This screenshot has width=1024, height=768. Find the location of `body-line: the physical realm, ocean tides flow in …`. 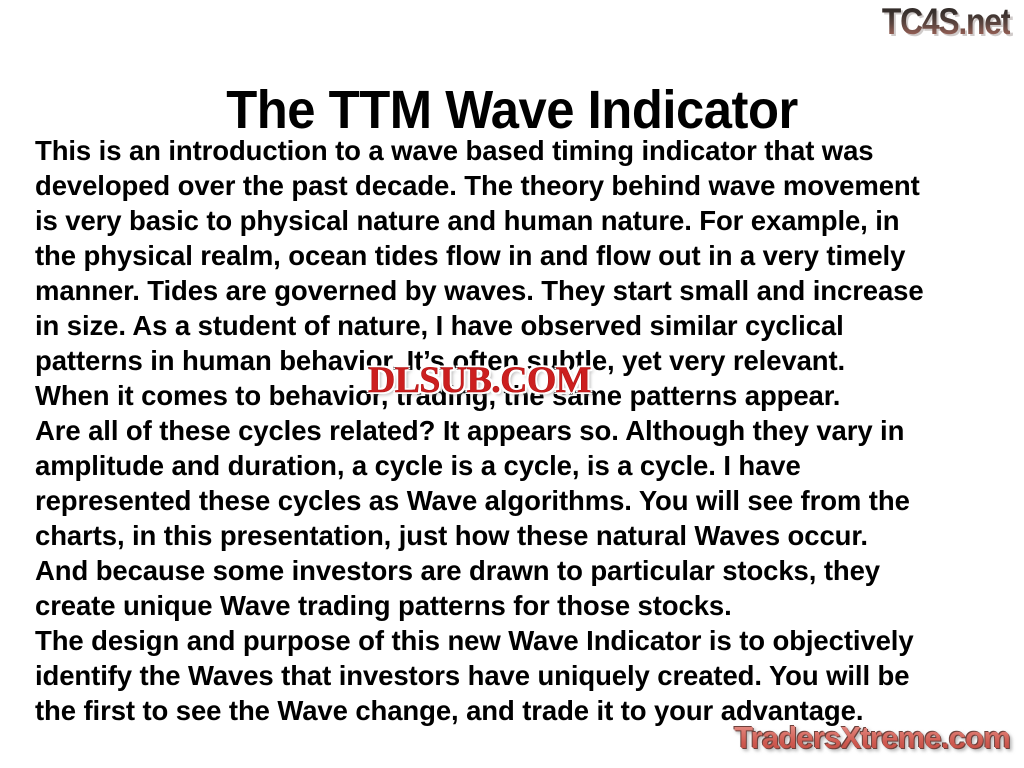

body-line: the physical realm, ocean tides flow in … is located at coordinates (470, 255).